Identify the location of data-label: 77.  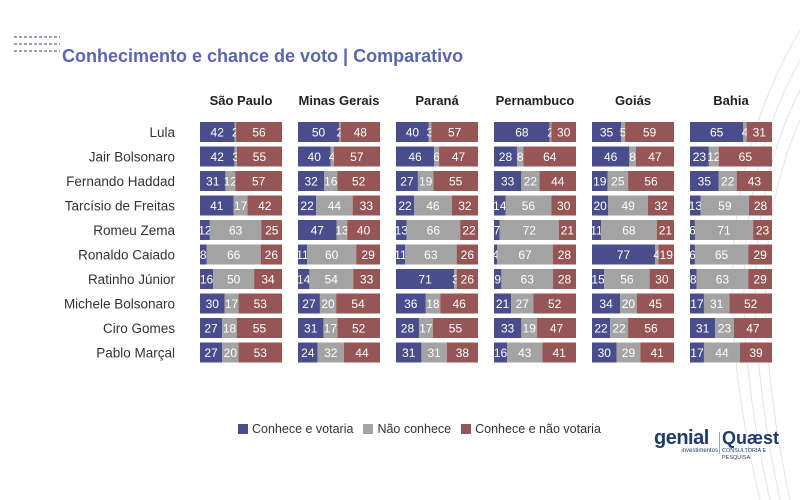
(624, 255).